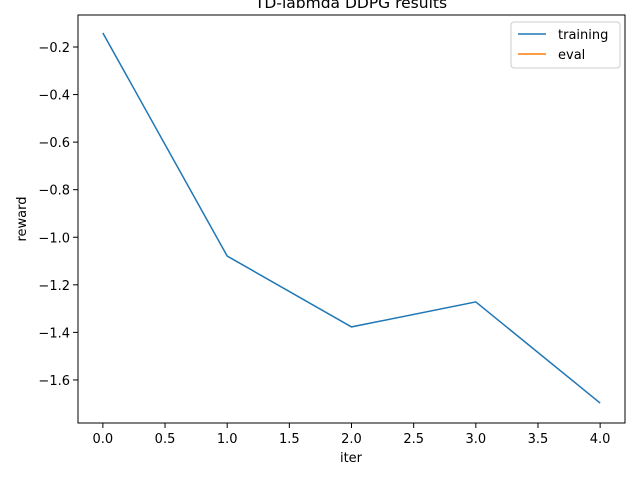  I want to click on x-tick-label: 1.0, so click(227, 439).